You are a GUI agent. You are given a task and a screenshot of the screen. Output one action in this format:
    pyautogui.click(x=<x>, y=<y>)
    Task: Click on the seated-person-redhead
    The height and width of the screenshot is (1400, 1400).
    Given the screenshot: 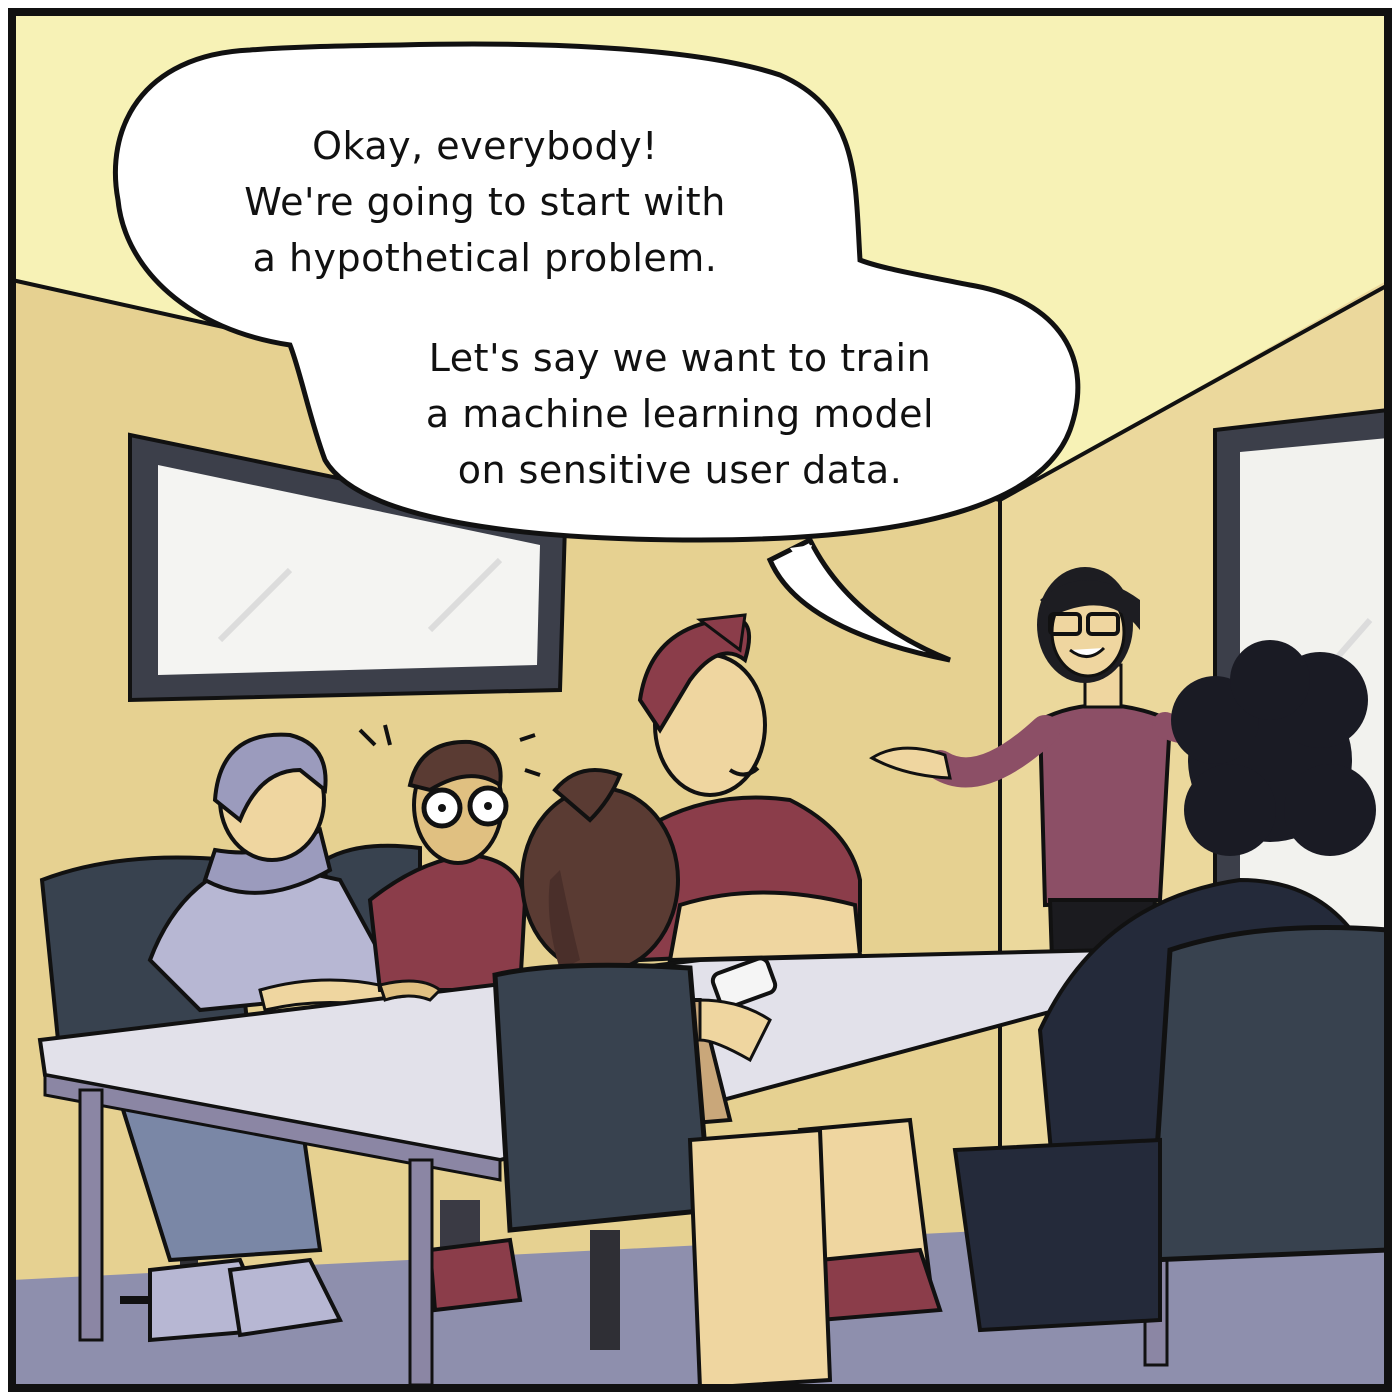 What is the action you would take?
    pyautogui.click(x=790, y=968)
    